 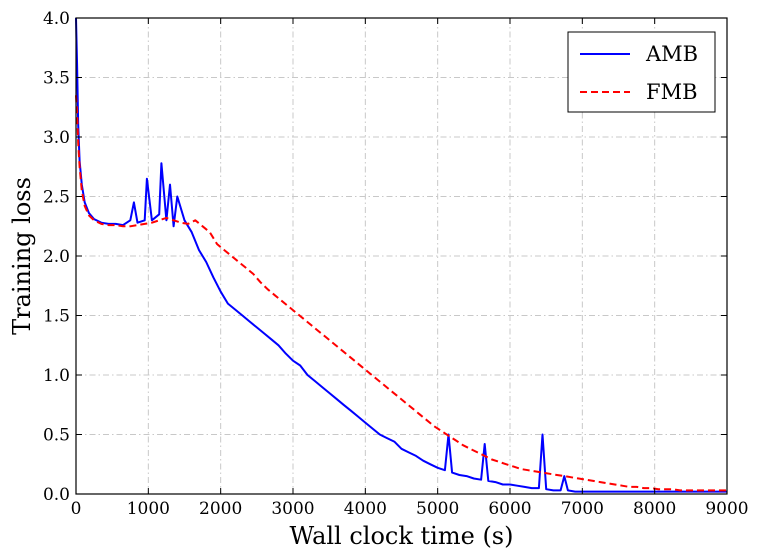 I want to click on x-tick-label: 6000, so click(x=509, y=509).